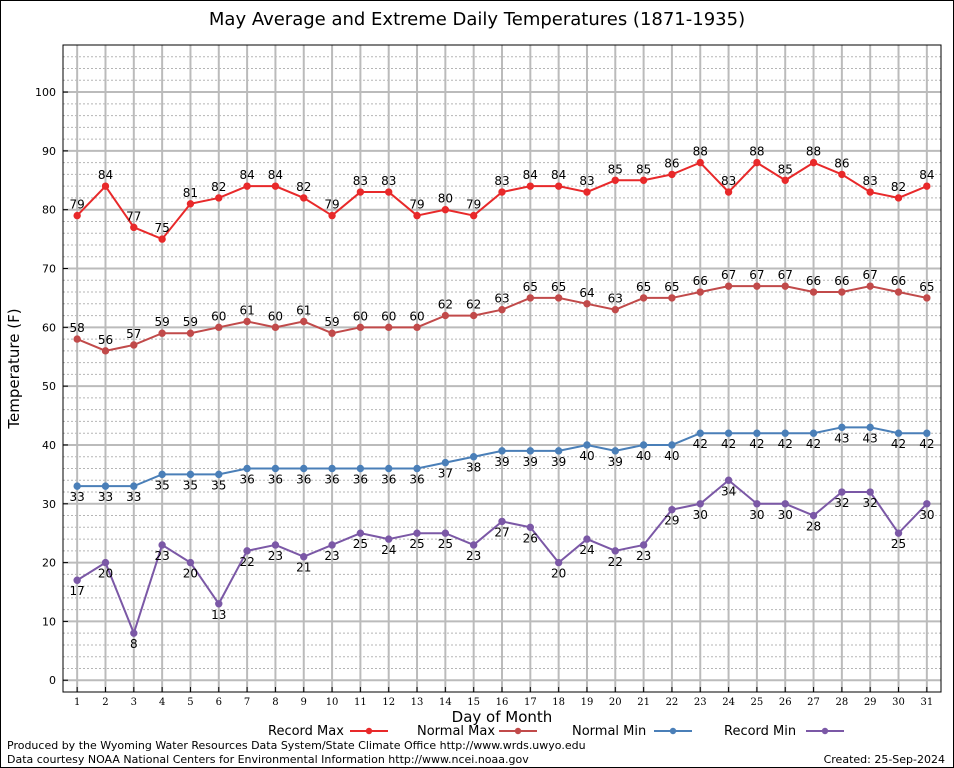  I want to click on y-tick-label: 40, so click(49, 445).